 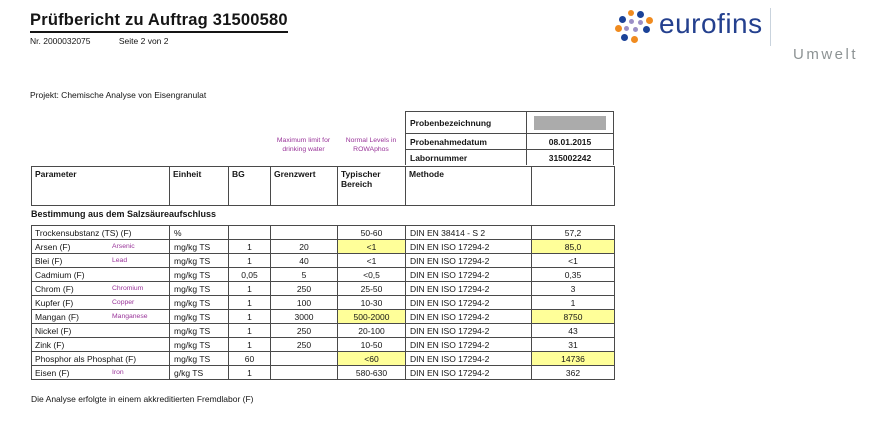 I want to click on report-number: Nr. 2000032075, so click(x=60, y=41).